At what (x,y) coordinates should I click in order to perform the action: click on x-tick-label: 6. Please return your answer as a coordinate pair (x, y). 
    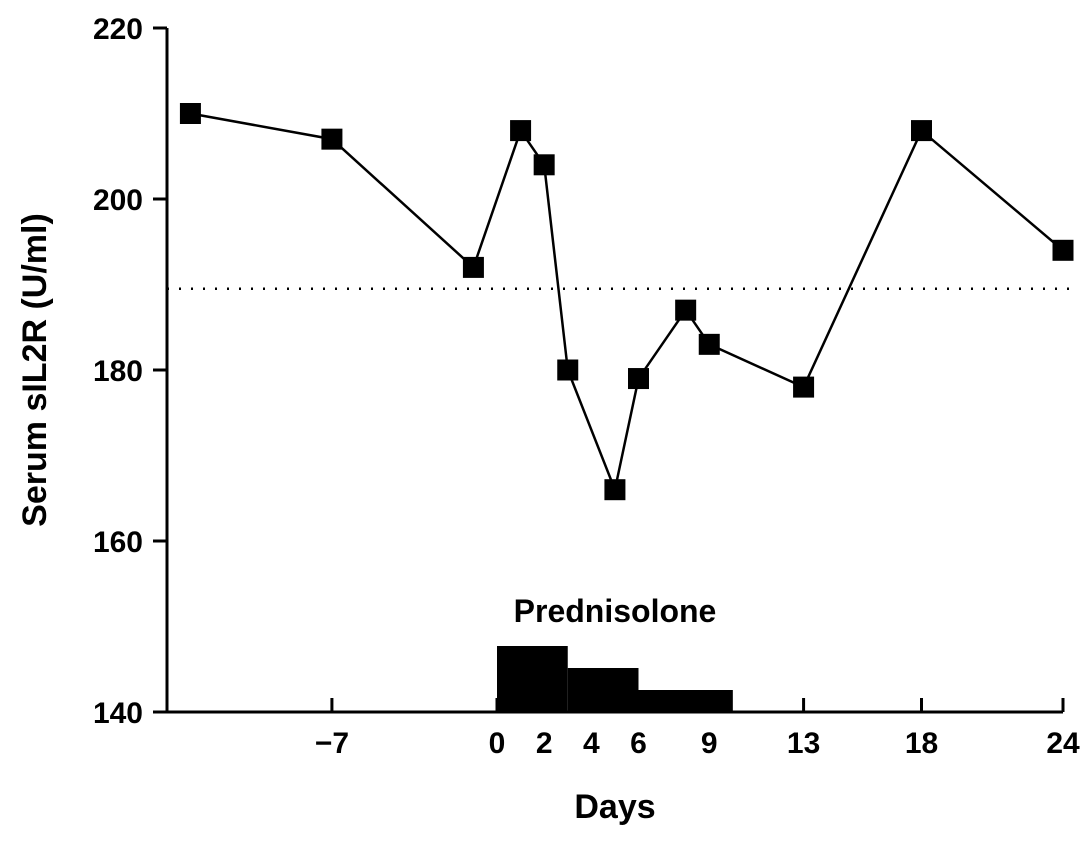
    Looking at the image, I should click on (638, 743).